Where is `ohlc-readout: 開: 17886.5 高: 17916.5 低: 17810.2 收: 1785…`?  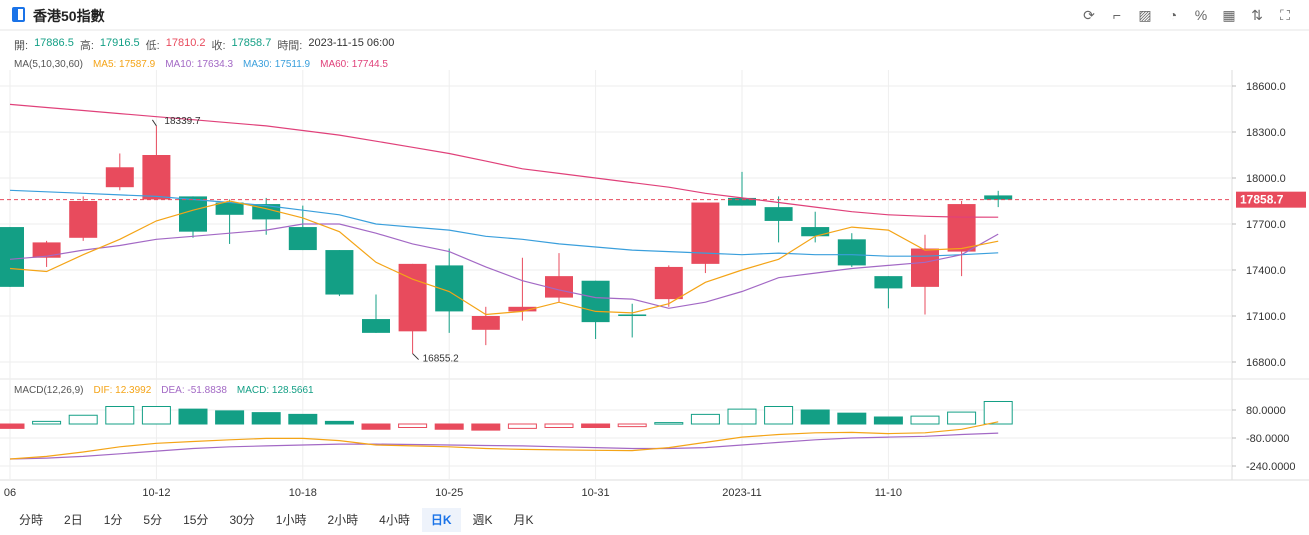 ohlc-readout: 開: 17886.5 高: 17916.5 低: 17810.2 收: 1785… is located at coordinates (204, 45).